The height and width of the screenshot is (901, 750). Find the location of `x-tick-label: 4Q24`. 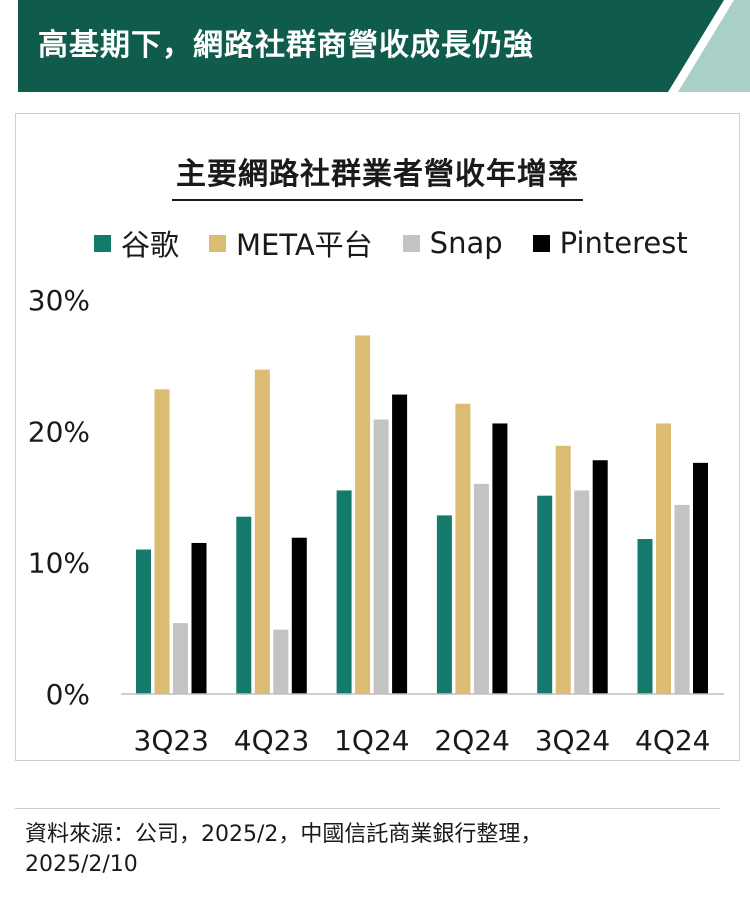

x-tick-label: 4Q24 is located at coordinates (672, 740).